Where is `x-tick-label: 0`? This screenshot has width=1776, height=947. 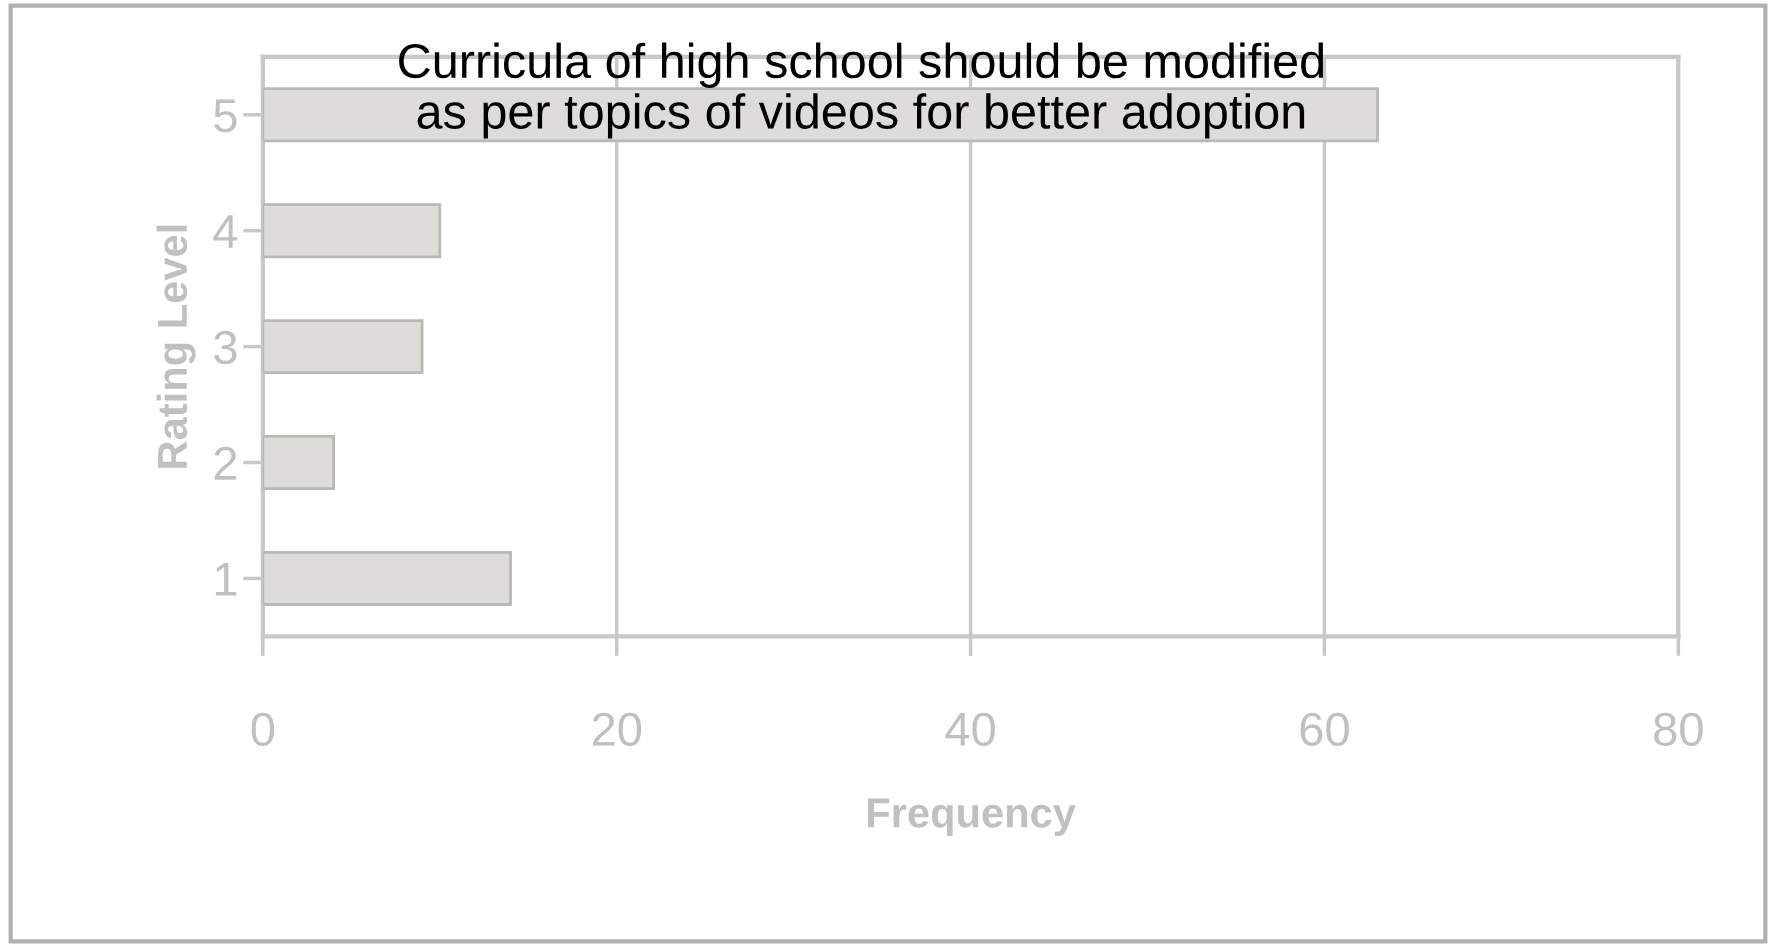
x-tick-label: 0 is located at coordinates (263, 729).